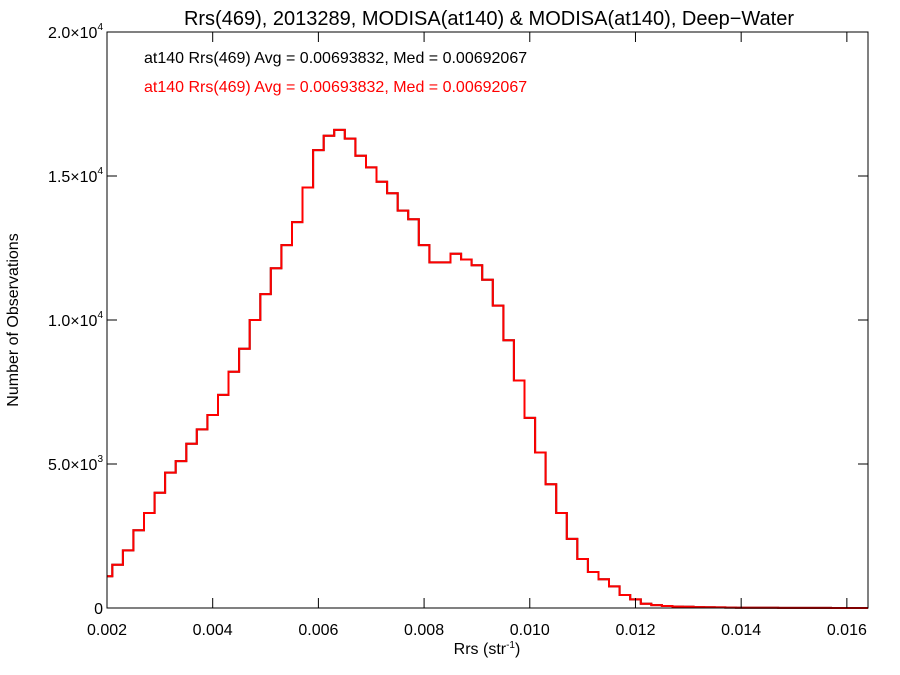 Image resolution: width=900 pixels, height=675 pixels. Describe the element at coordinates (72, 465) in the screenshot. I see `y-tick-label-base: 5.0×10` at that location.